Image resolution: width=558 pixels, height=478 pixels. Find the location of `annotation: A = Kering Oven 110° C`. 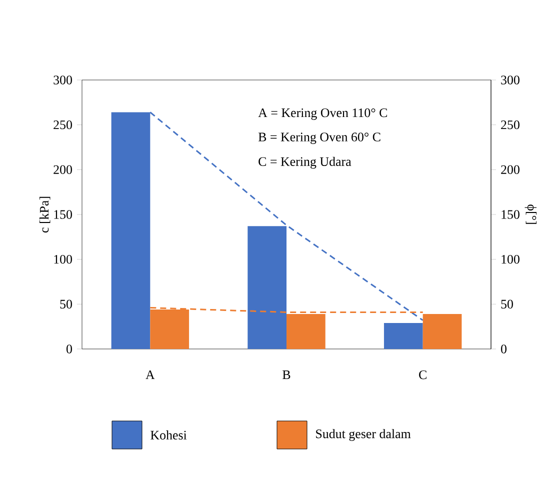

annotation: A = Kering Oven 110° C is located at coordinates (322, 114).